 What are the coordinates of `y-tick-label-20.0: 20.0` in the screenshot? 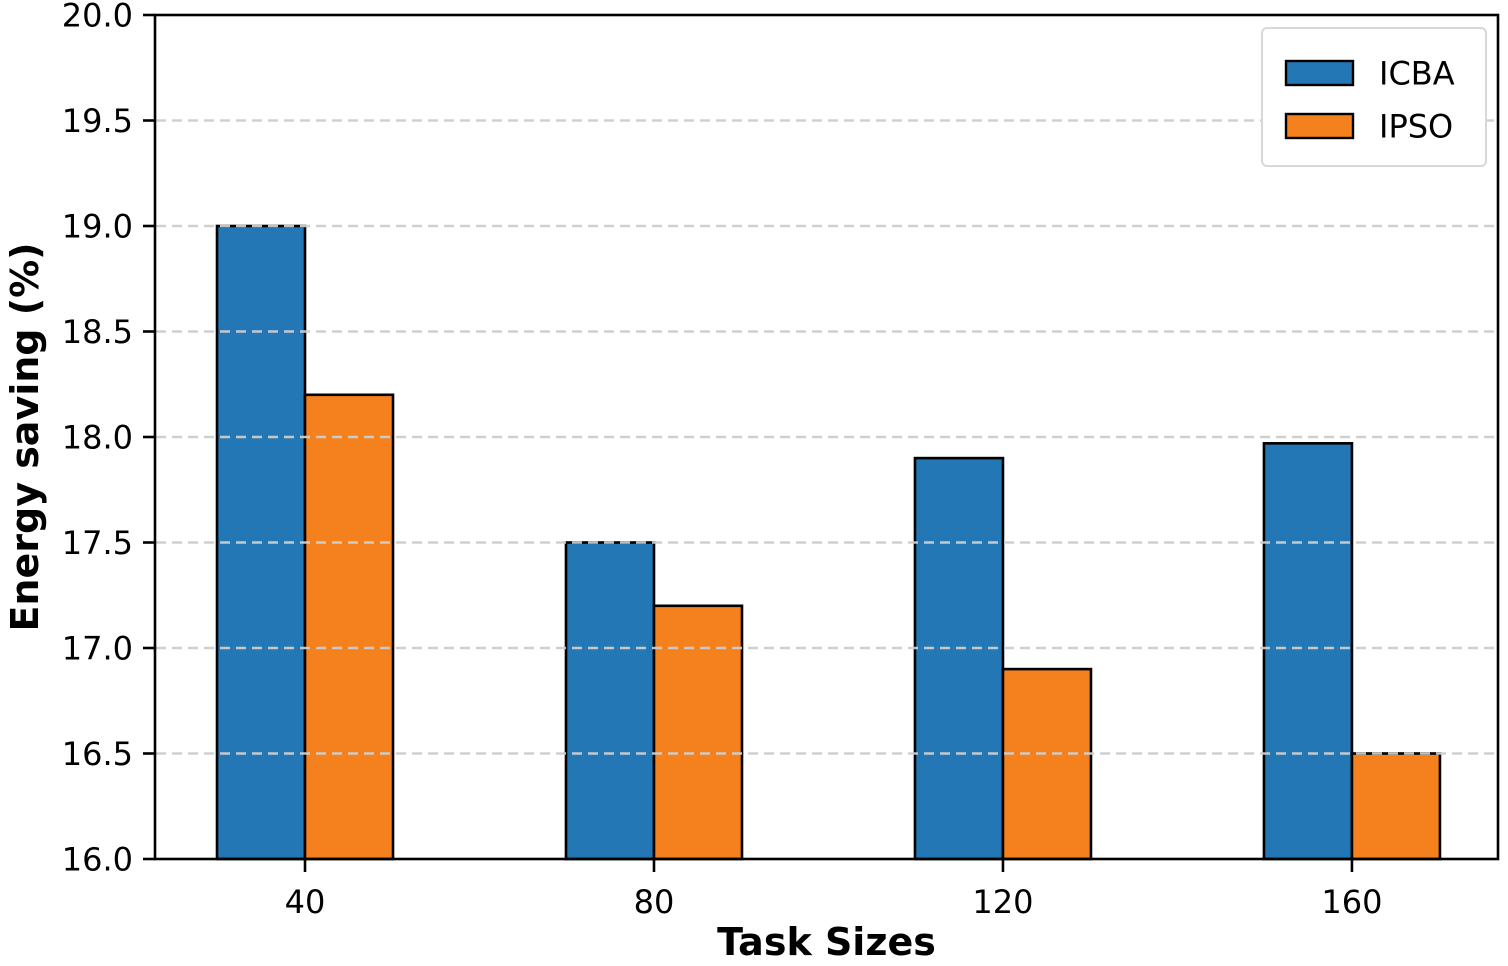 It's located at (97, 17).